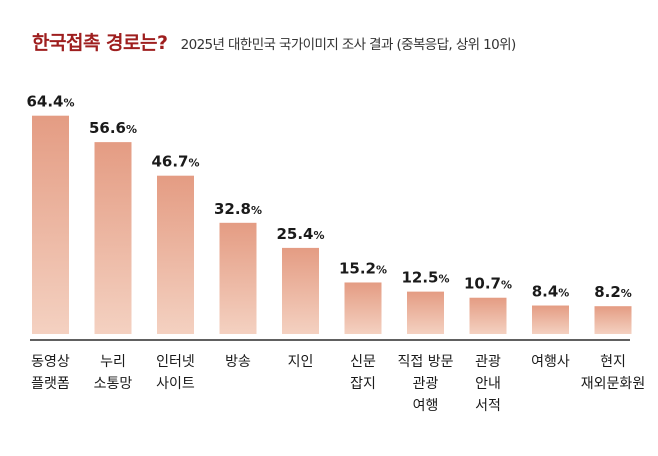 The image size is (658, 456). What do you see at coordinates (613, 384) in the screenshot?
I see `category-label-10-line-2: 재외문화원` at bounding box center [613, 384].